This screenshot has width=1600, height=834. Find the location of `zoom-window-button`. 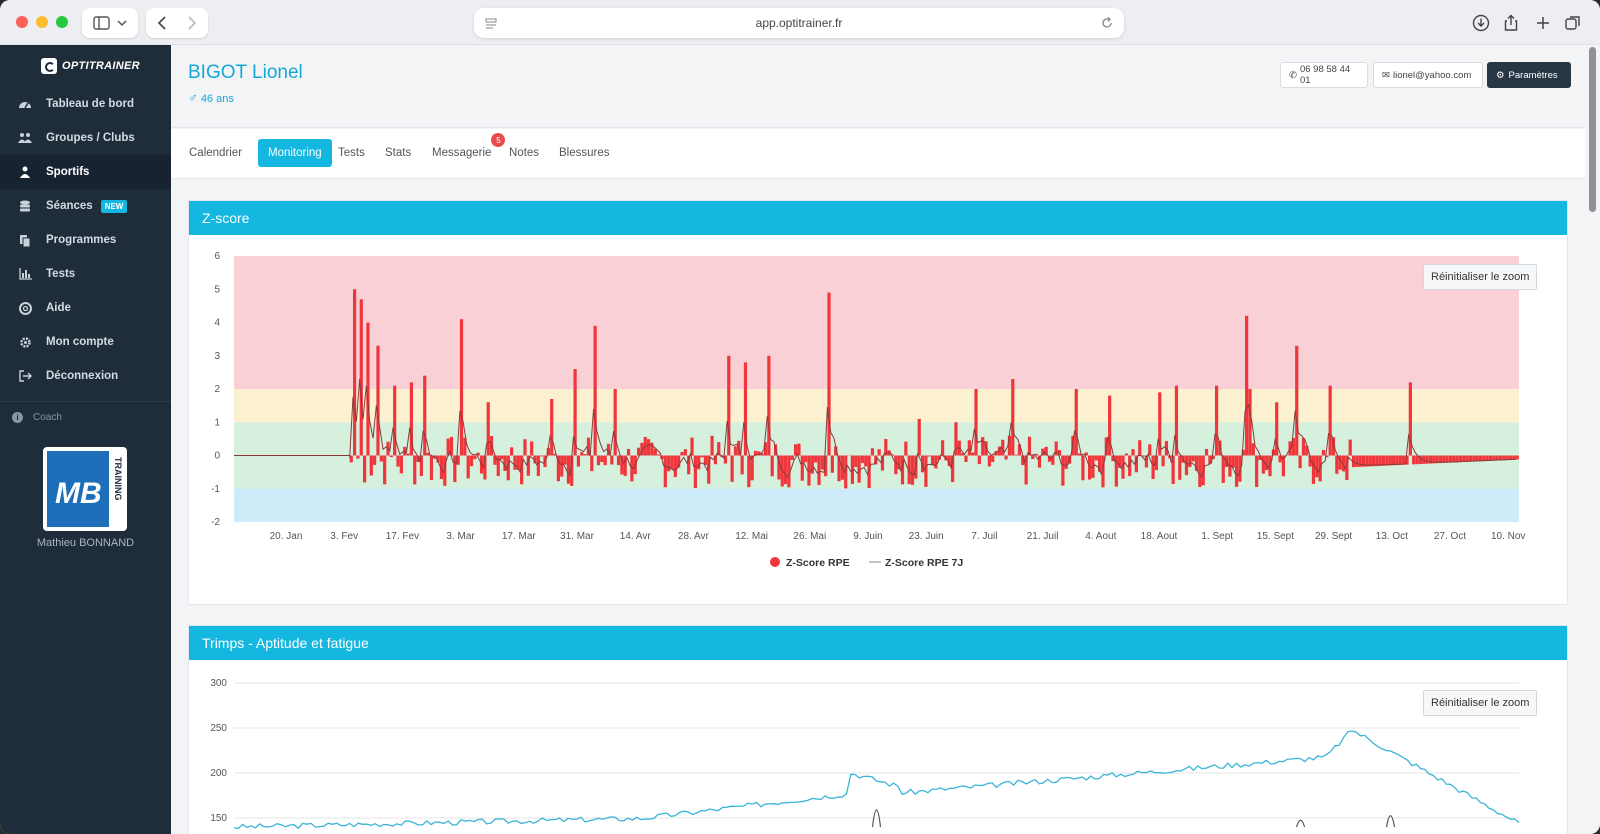

zoom-window-button is located at coordinates (62, 22).